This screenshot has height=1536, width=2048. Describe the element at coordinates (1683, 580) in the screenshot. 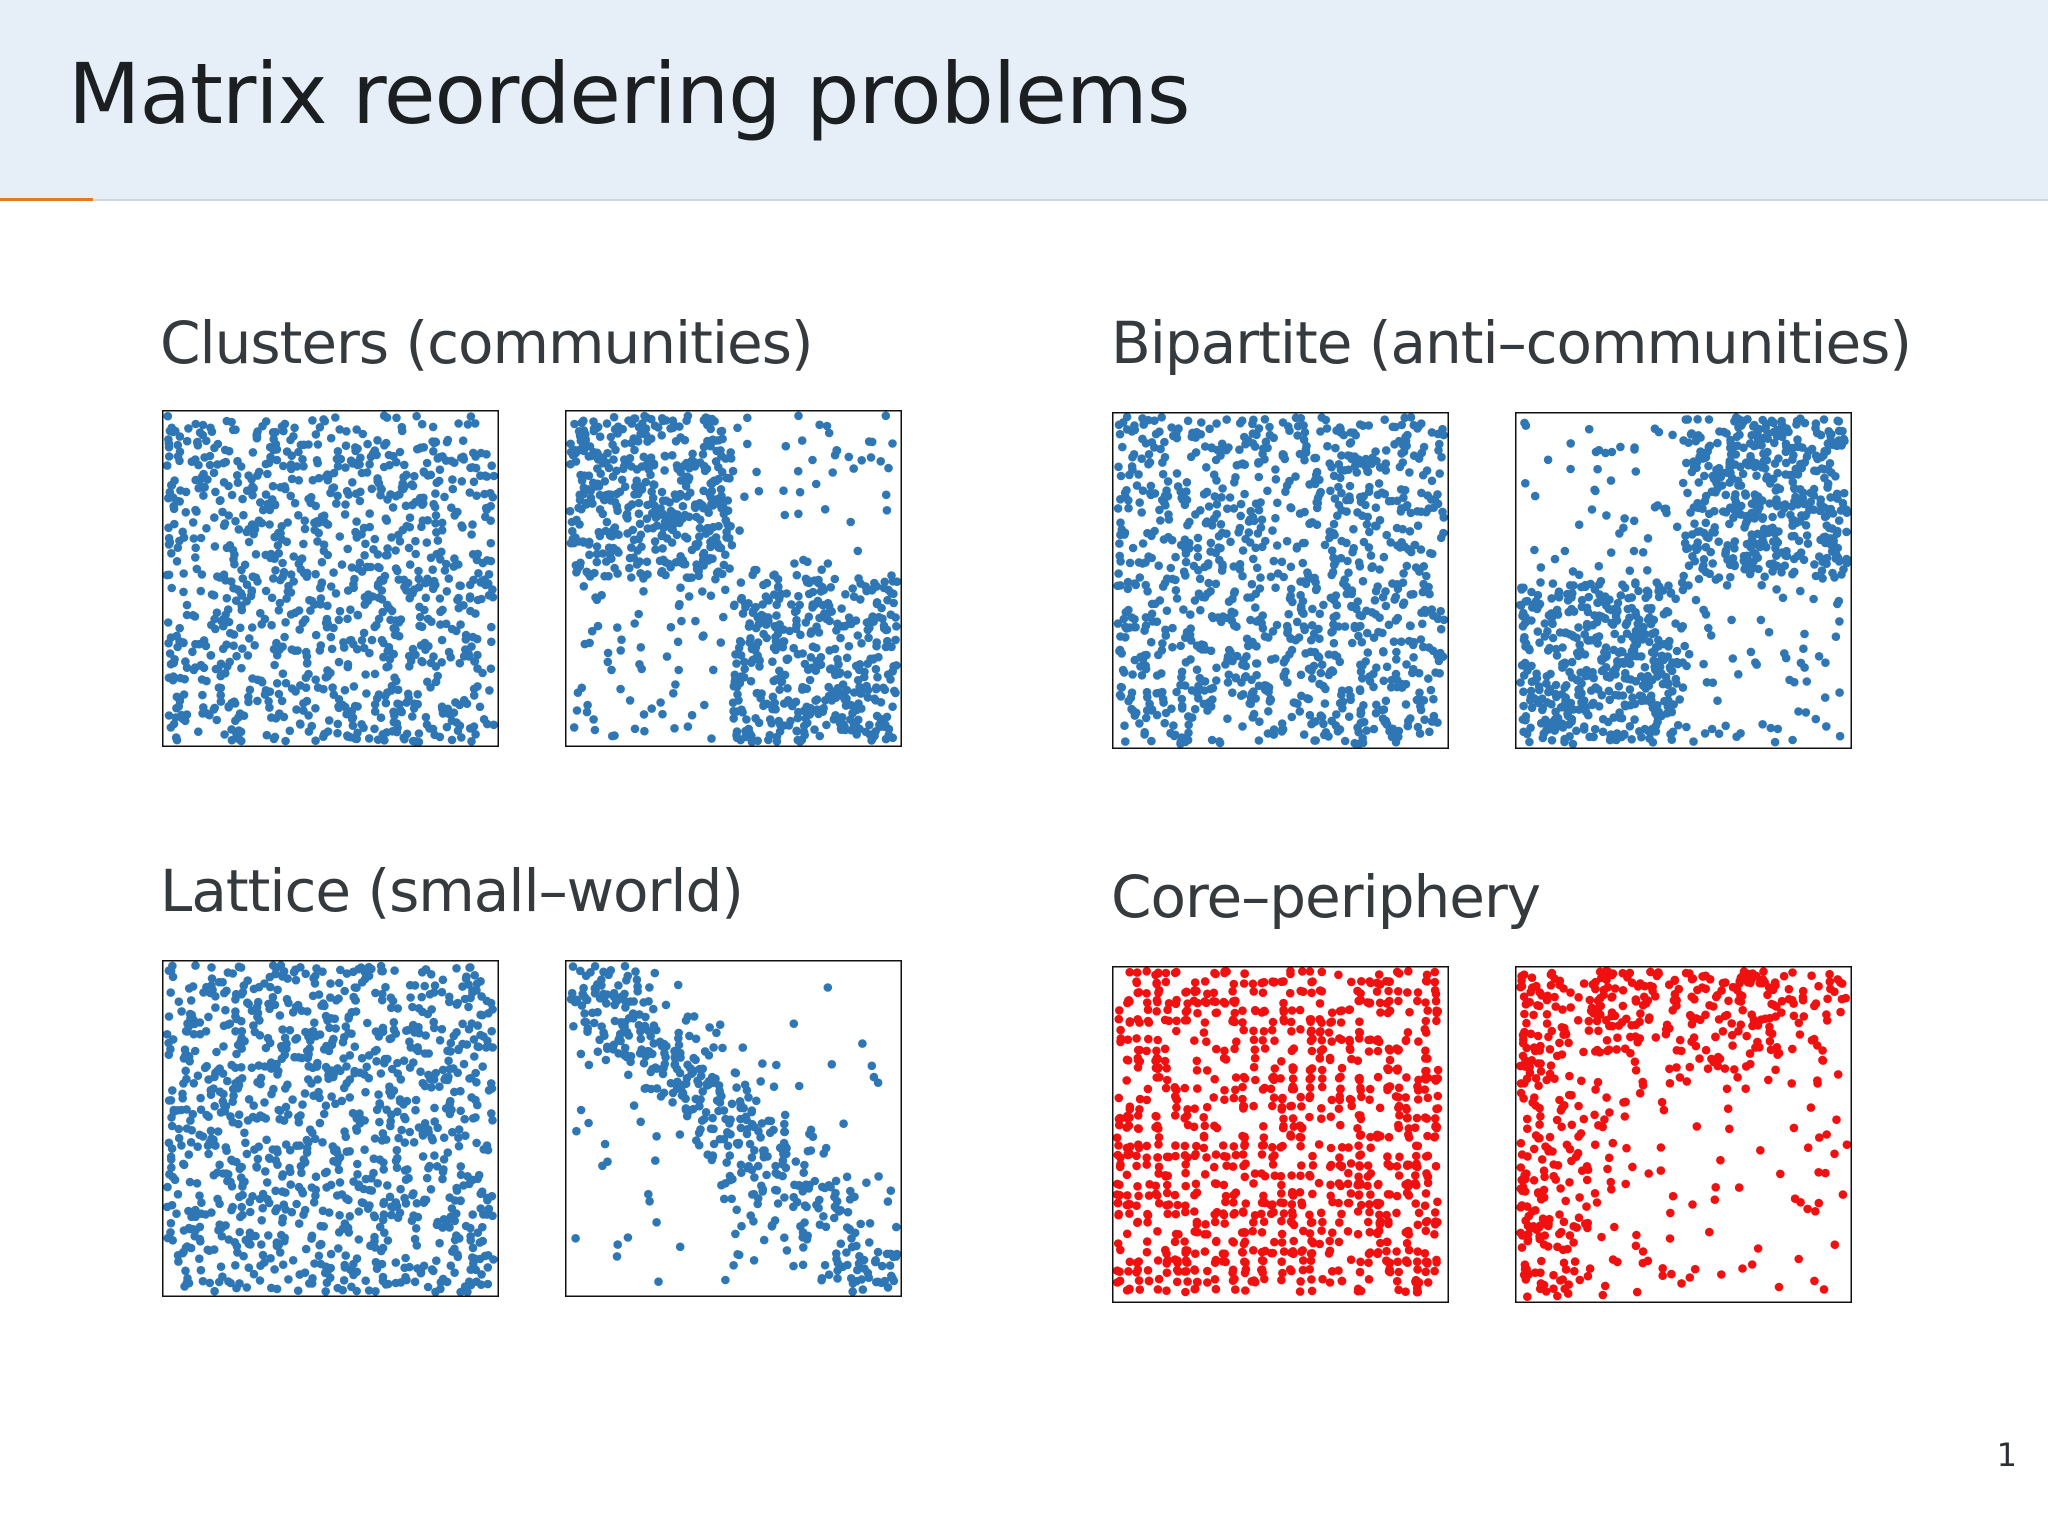

I see `matrix-bipartite-reordered` at that location.